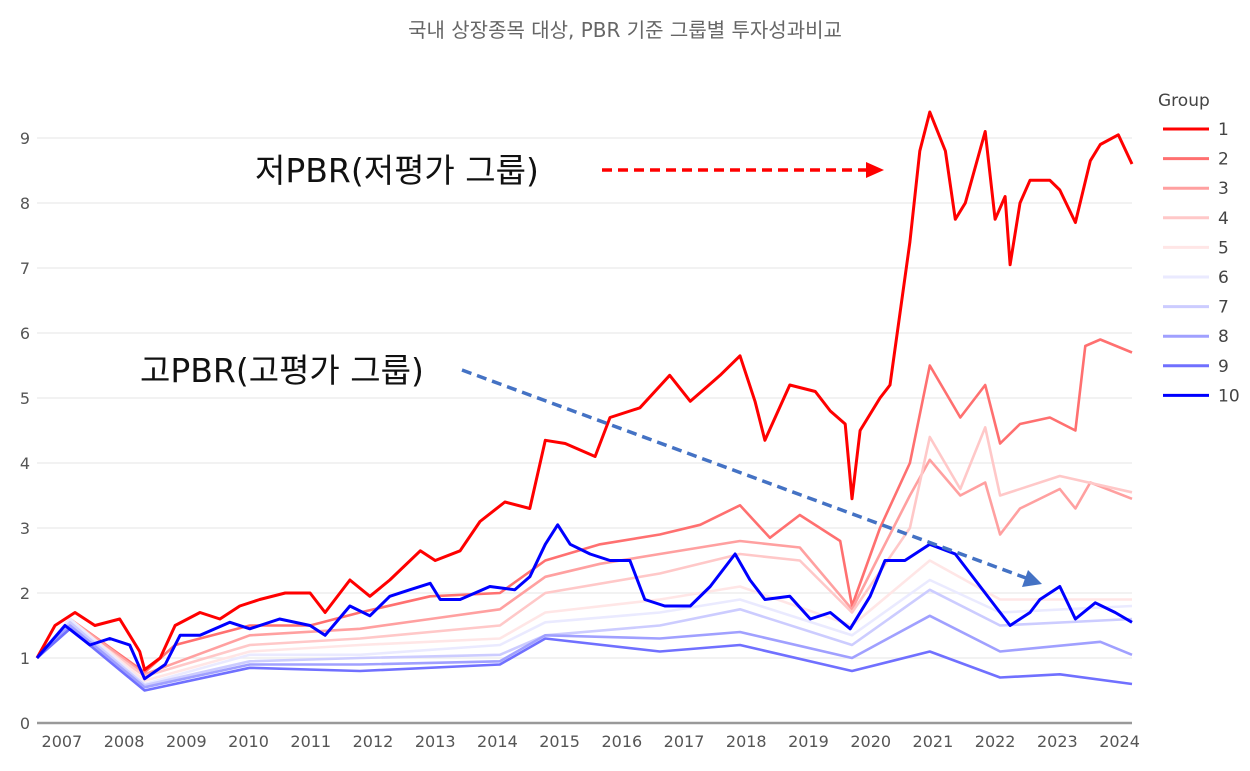  What do you see at coordinates (1223, 189) in the screenshot?
I see `legend-label-group-3: 3` at bounding box center [1223, 189].